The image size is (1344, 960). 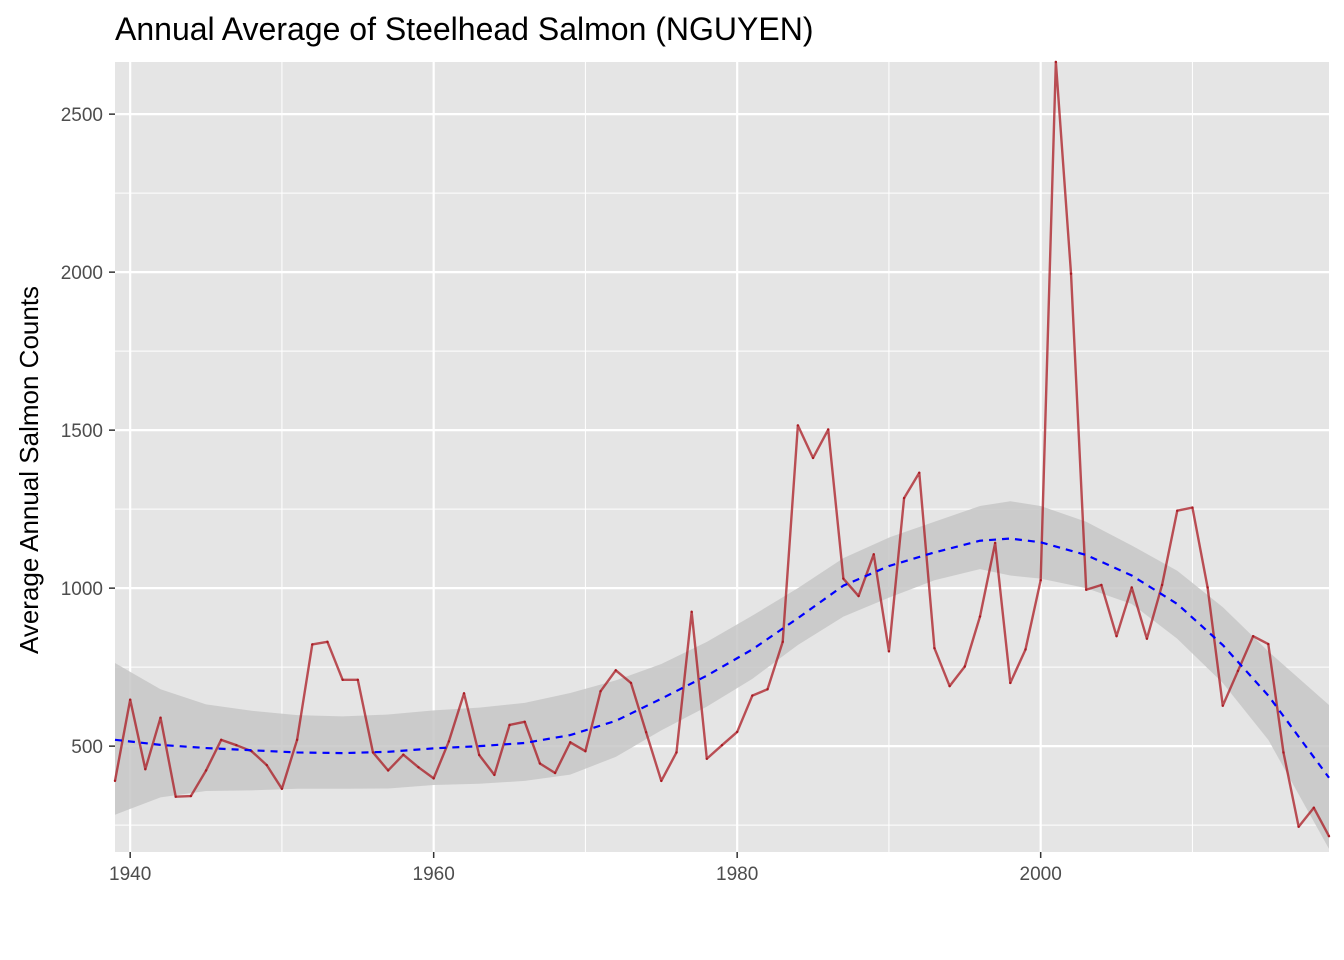 What do you see at coordinates (737, 874) in the screenshot?
I see `x-tick-label: 1980` at bounding box center [737, 874].